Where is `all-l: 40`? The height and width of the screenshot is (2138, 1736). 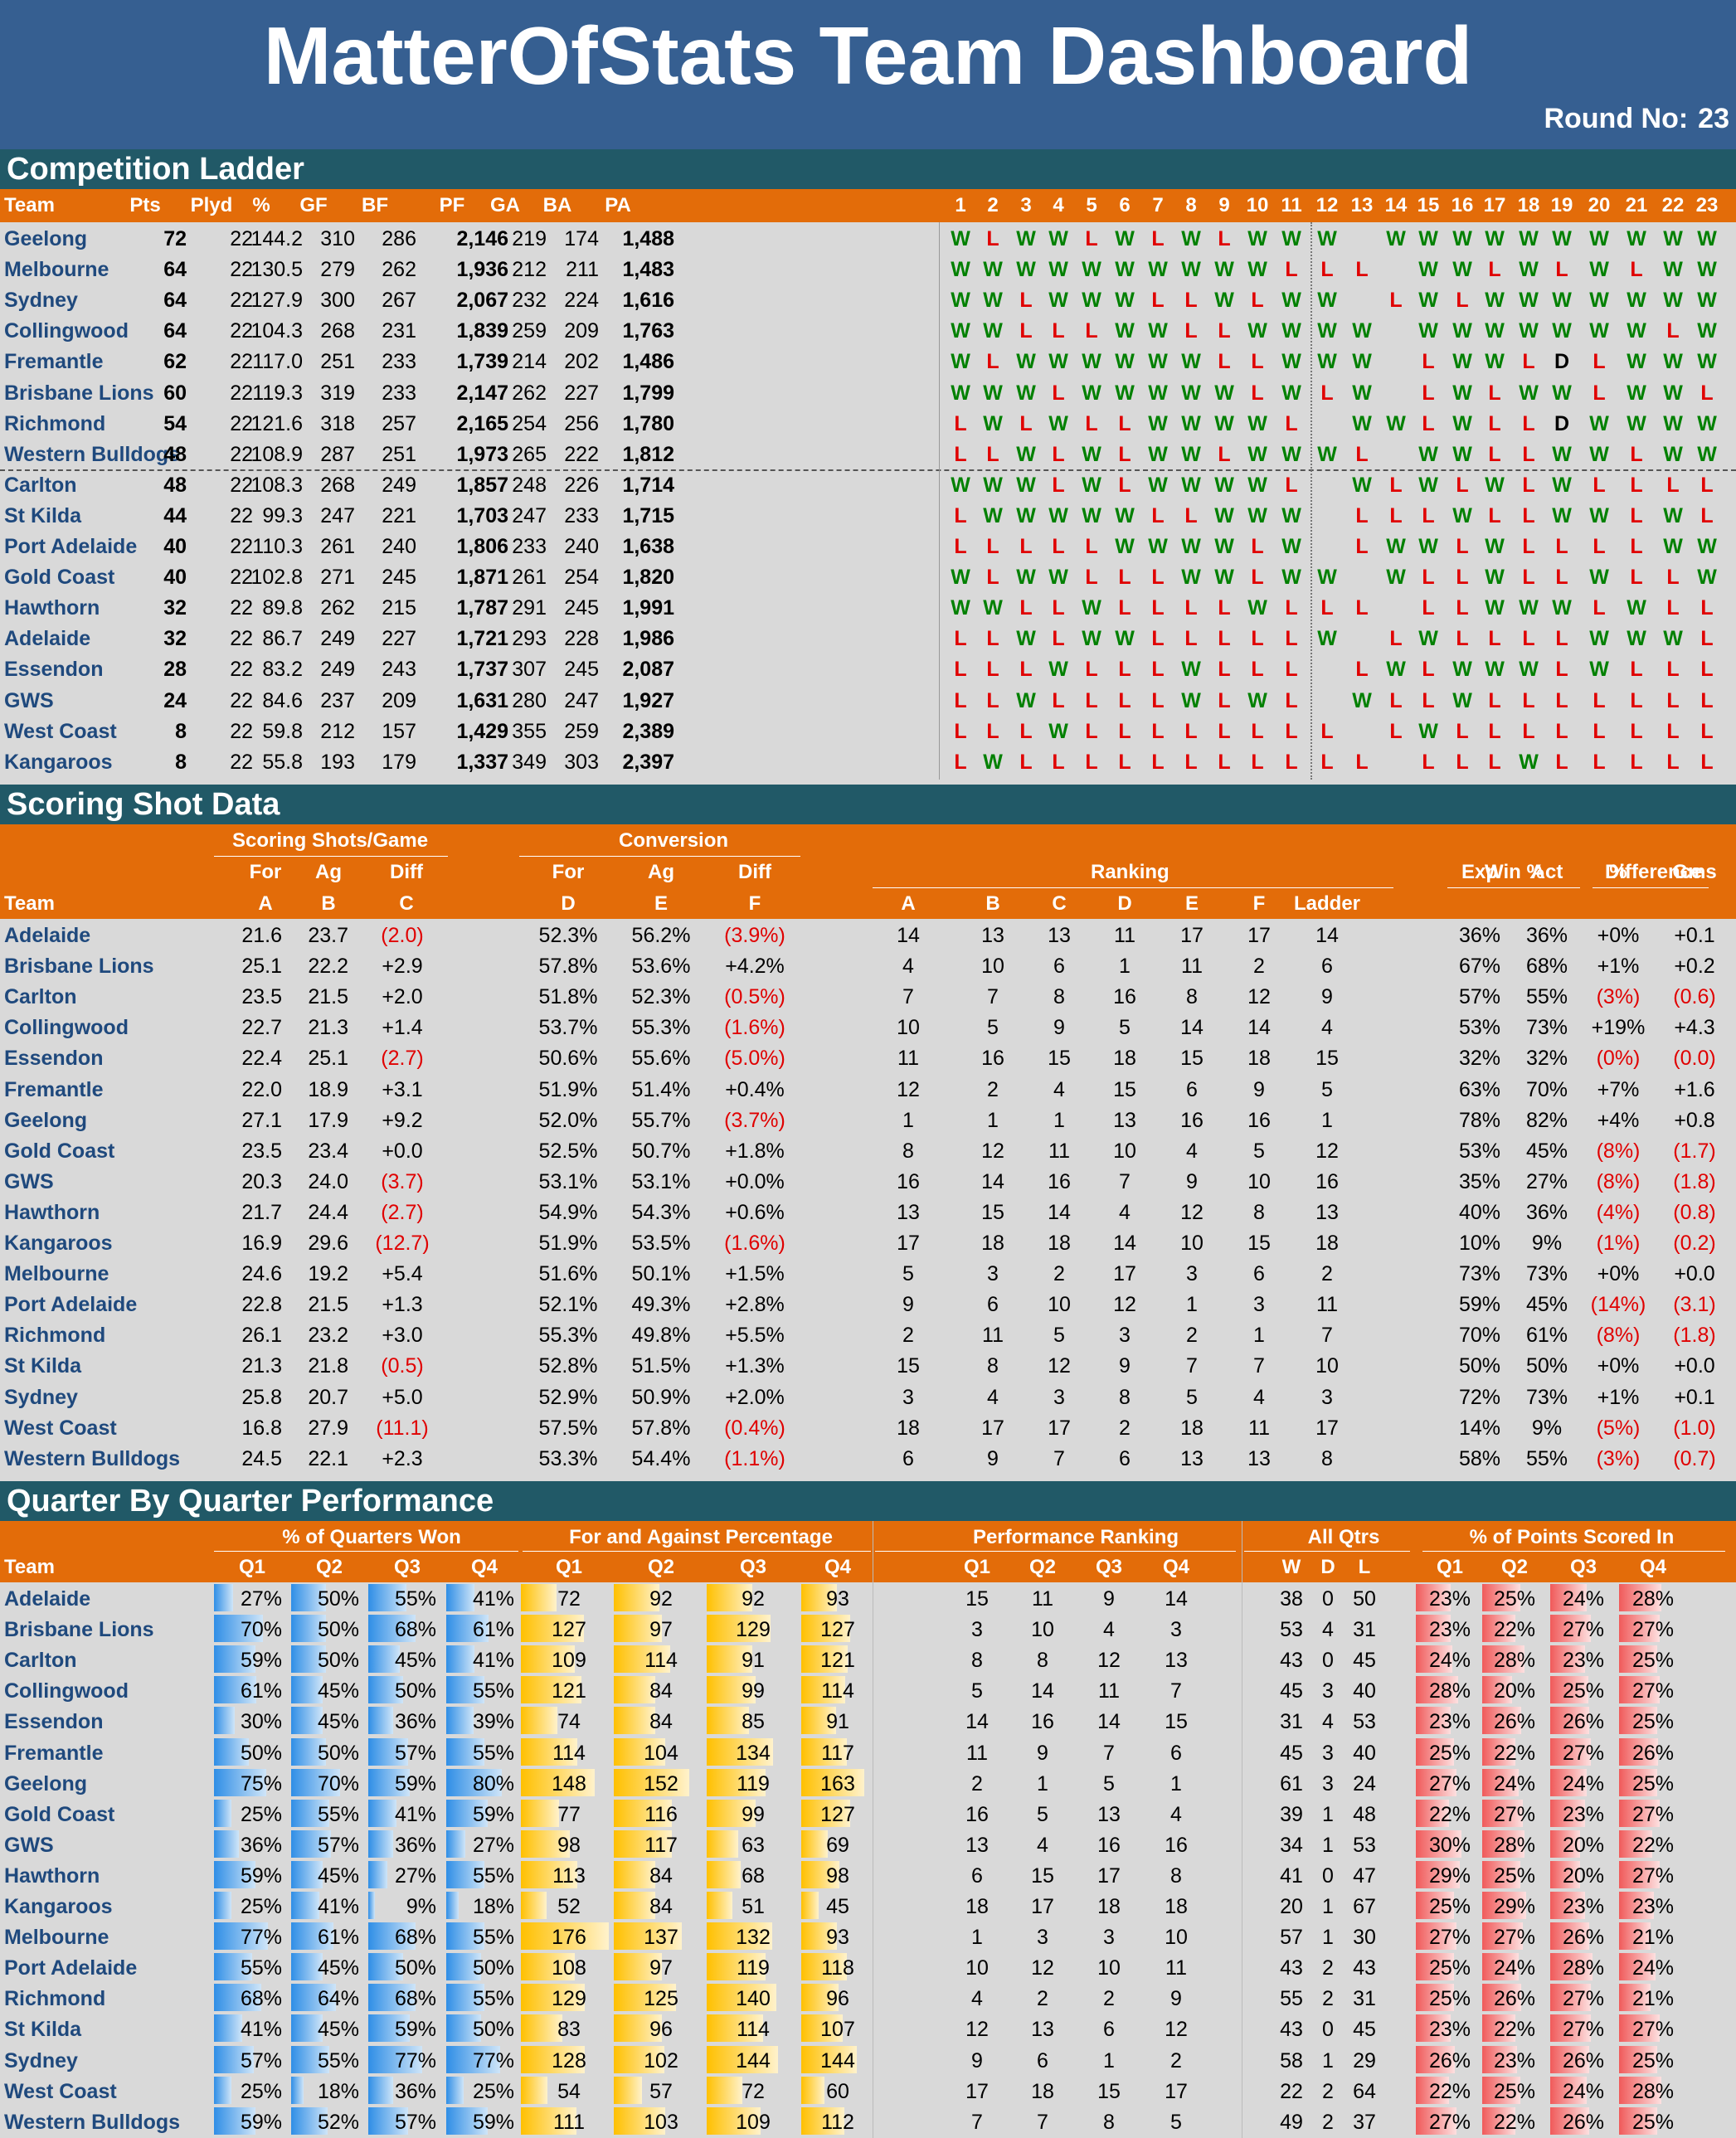 all-l: 40 is located at coordinates (1364, 1753).